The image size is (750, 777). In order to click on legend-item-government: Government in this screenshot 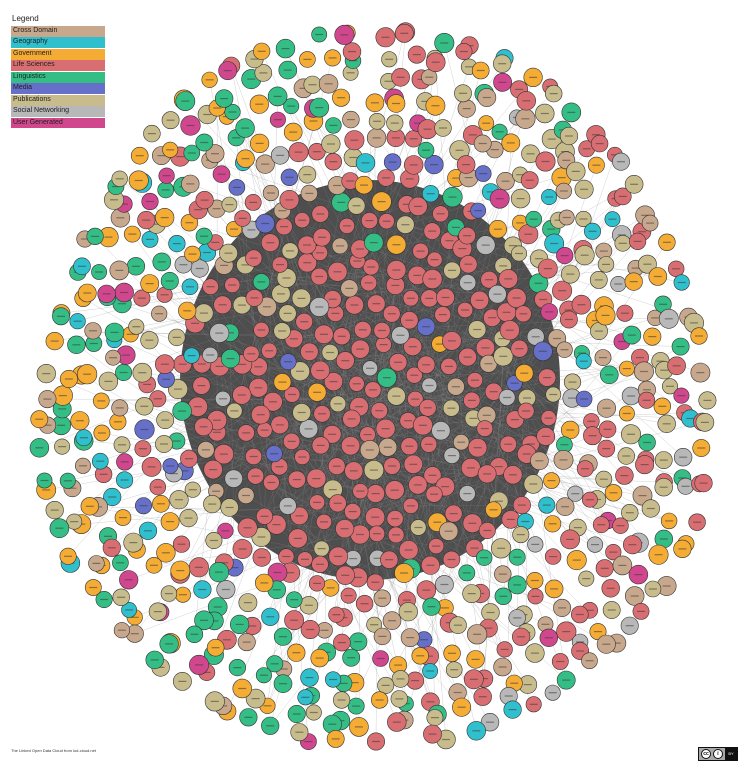, I will do `click(58, 54)`.